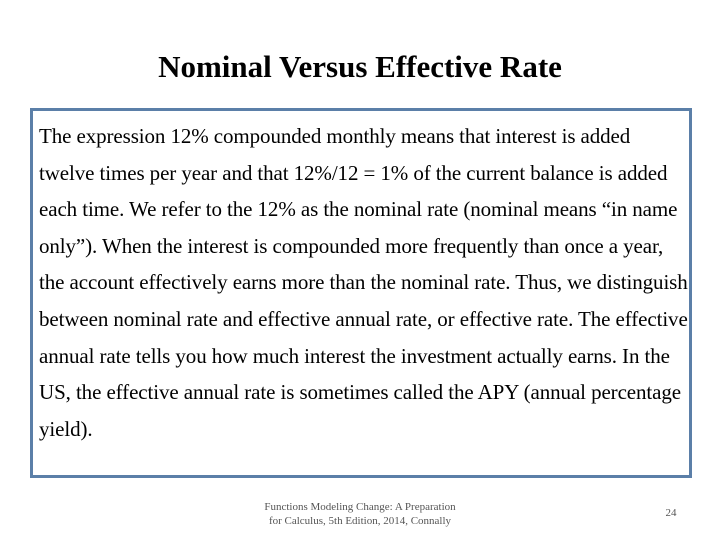 This screenshot has width=720, height=540. I want to click on slide-title: Nominal Versus Effective Rate, so click(360, 66).